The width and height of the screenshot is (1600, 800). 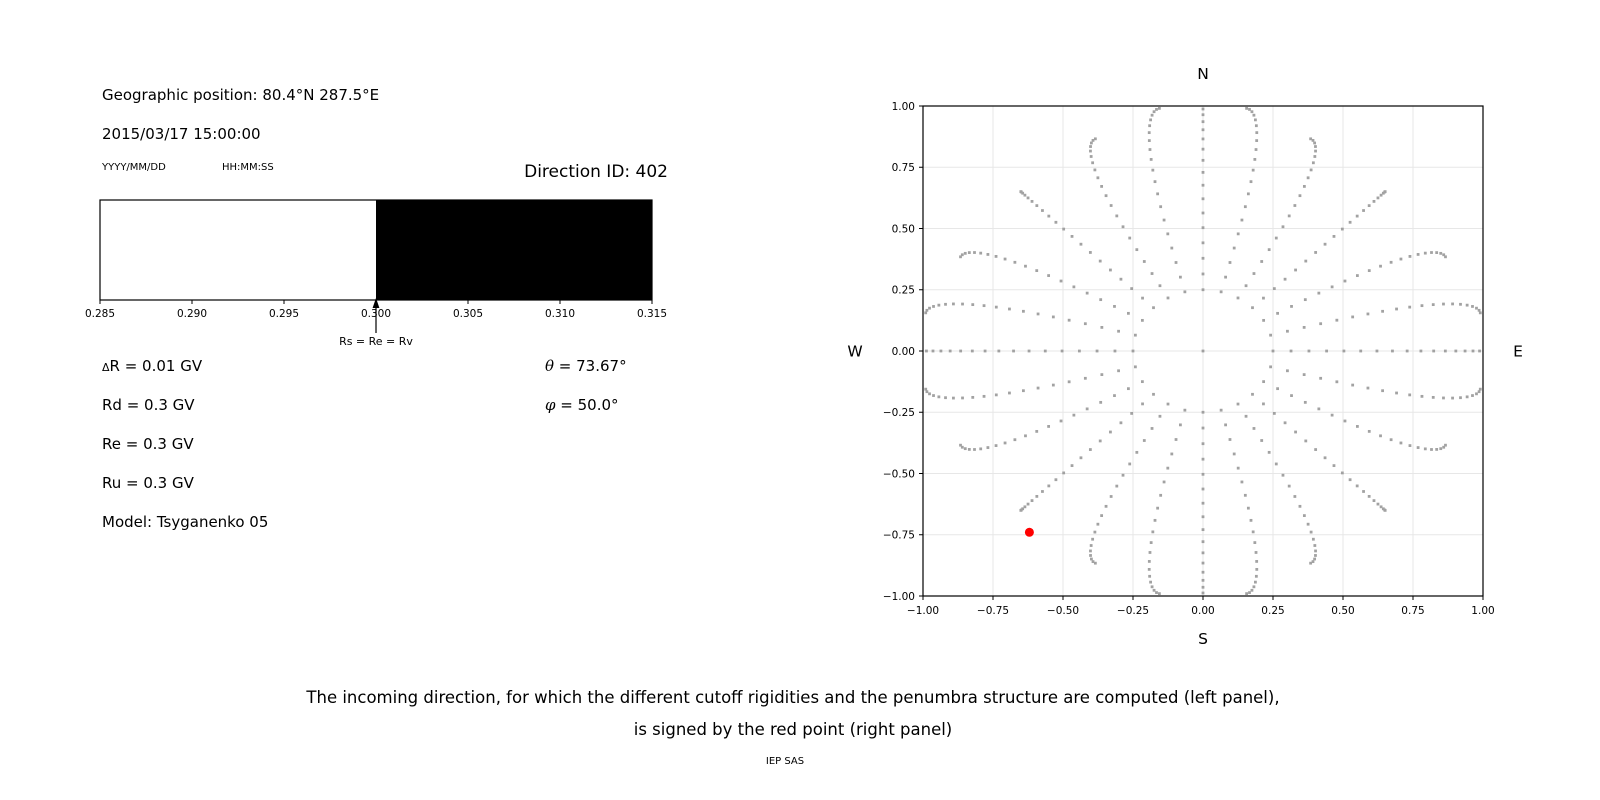 I want to click on x-tick-label: 0.290, so click(x=192, y=314).